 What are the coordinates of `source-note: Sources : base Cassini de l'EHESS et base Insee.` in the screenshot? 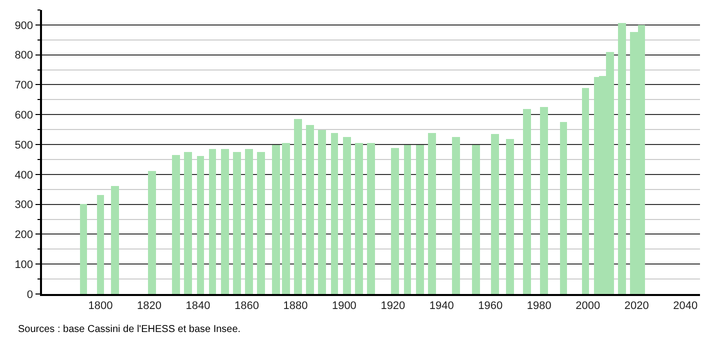 It's located at (129, 329).